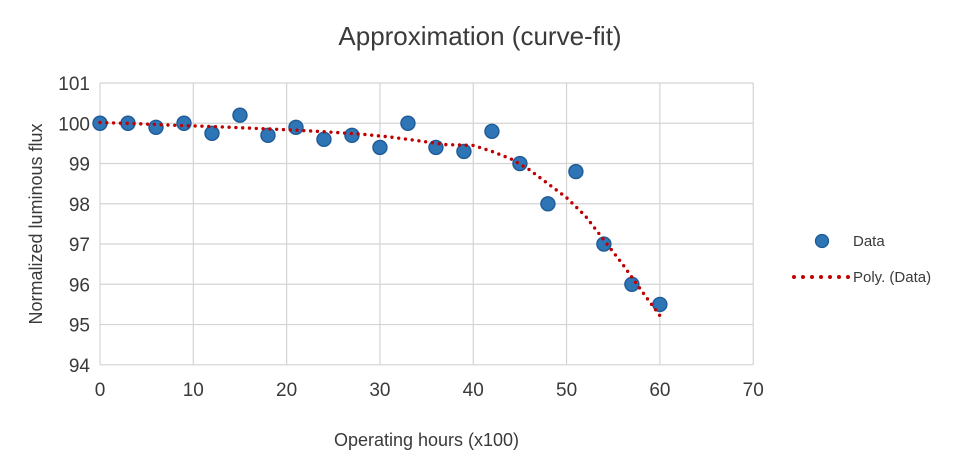 The image size is (960, 467). What do you see at coordinates (379, 390) in the screenshot?
I see `x-tick-label: 30` at bounding box center [379, 390].